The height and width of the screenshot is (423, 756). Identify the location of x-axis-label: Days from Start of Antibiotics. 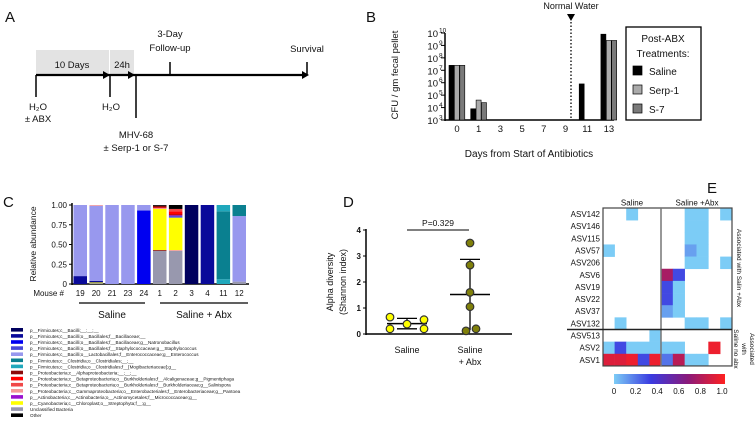
(529, 154).